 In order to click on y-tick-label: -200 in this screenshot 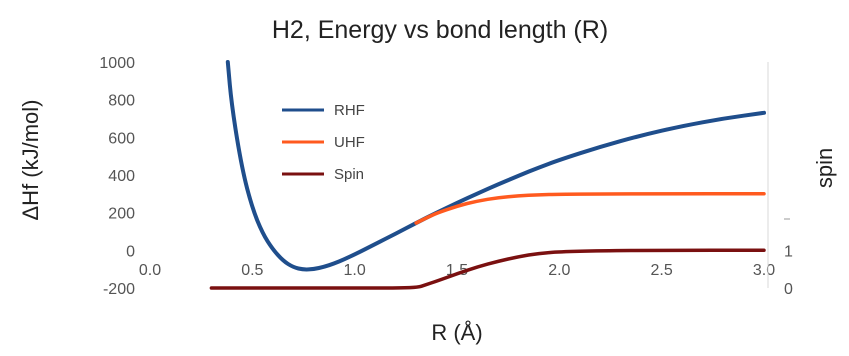, I will do `click(119, 289)`.